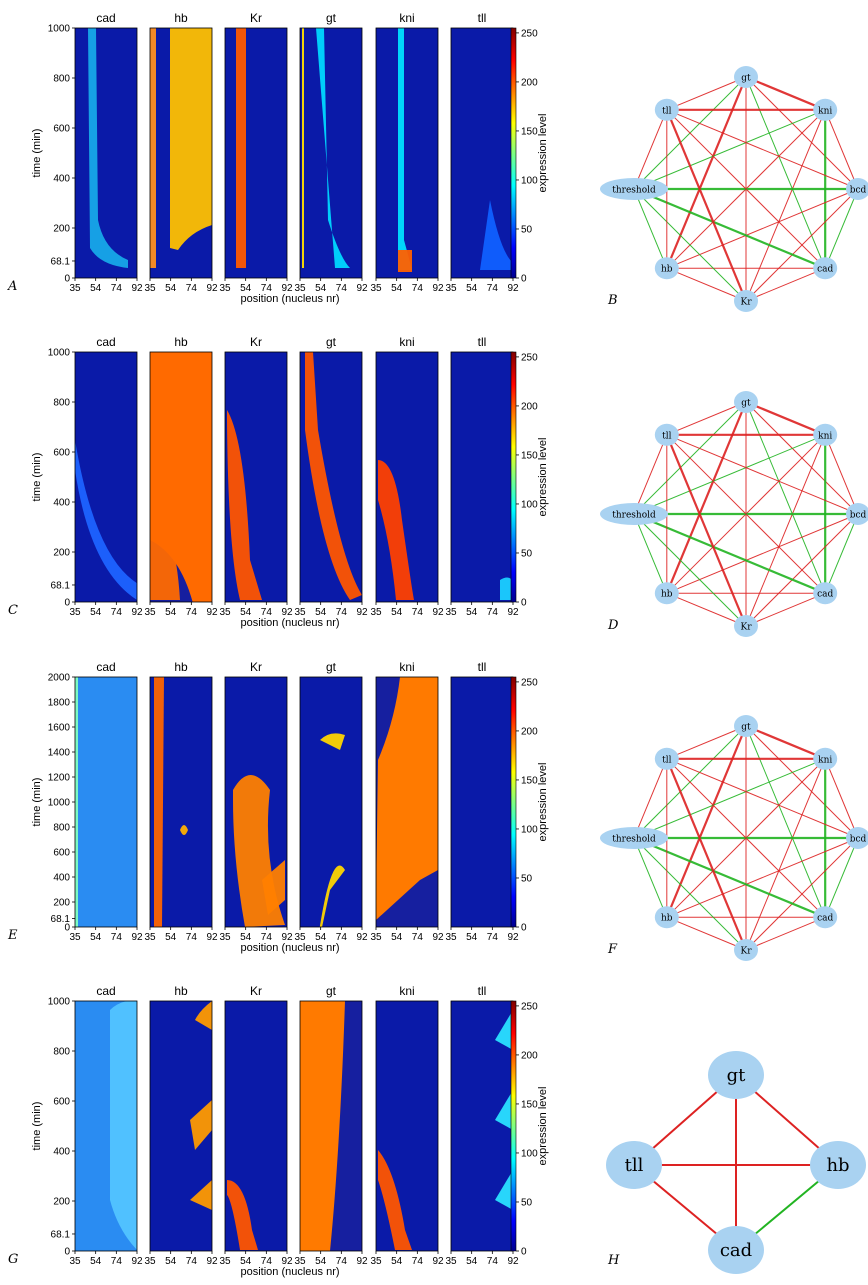 Image resolution: width=868 pixels, height=1285 pixels. I want to click on colorbar-tick-label: 100, so click(529, 829).